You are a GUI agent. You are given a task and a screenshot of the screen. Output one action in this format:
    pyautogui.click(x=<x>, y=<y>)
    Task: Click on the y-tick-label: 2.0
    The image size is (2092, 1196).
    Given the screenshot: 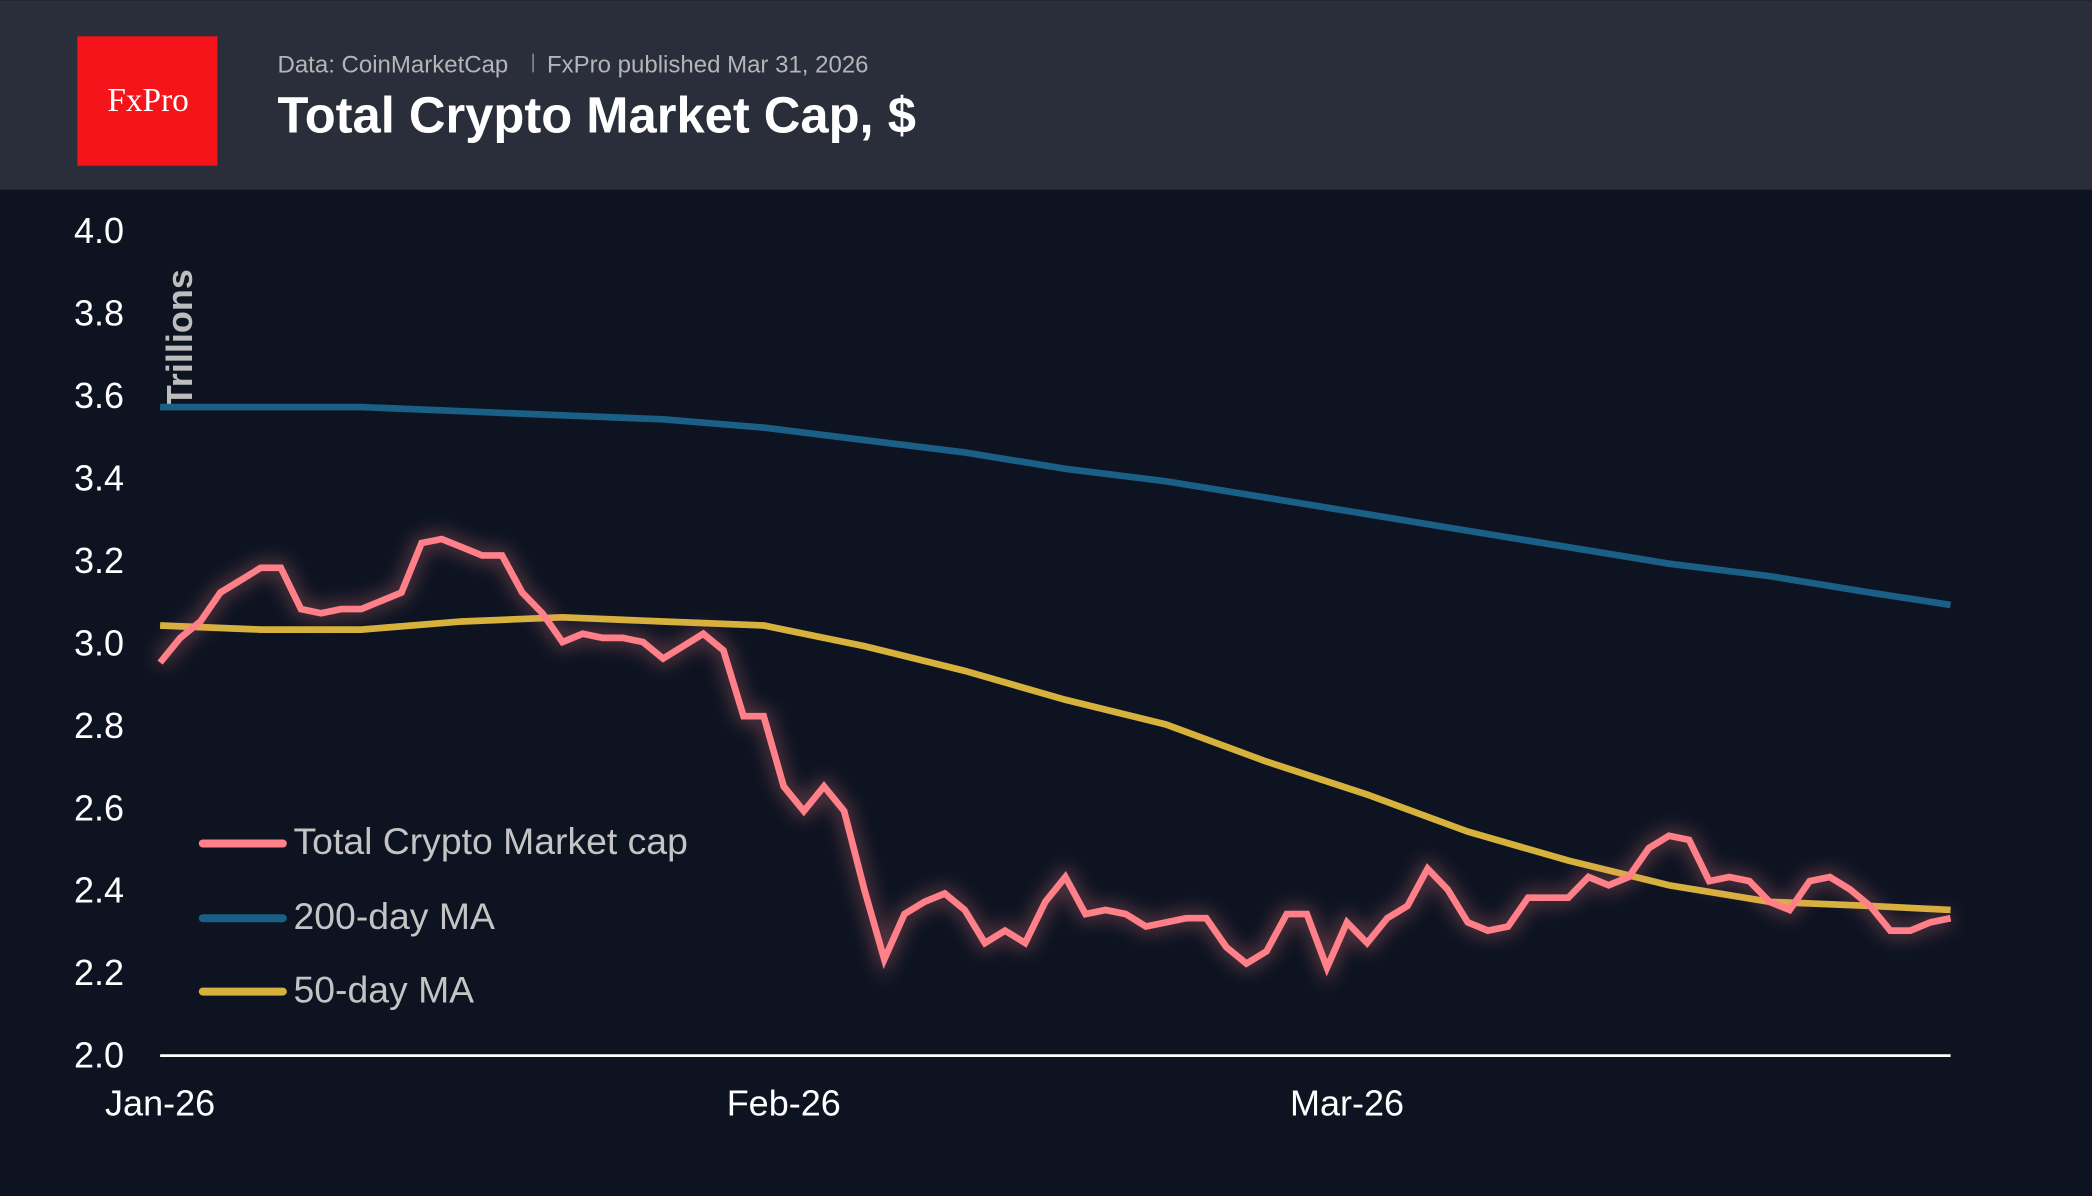 What is the action you would take?
    pyautogui.click(x=99, y=1055)
    